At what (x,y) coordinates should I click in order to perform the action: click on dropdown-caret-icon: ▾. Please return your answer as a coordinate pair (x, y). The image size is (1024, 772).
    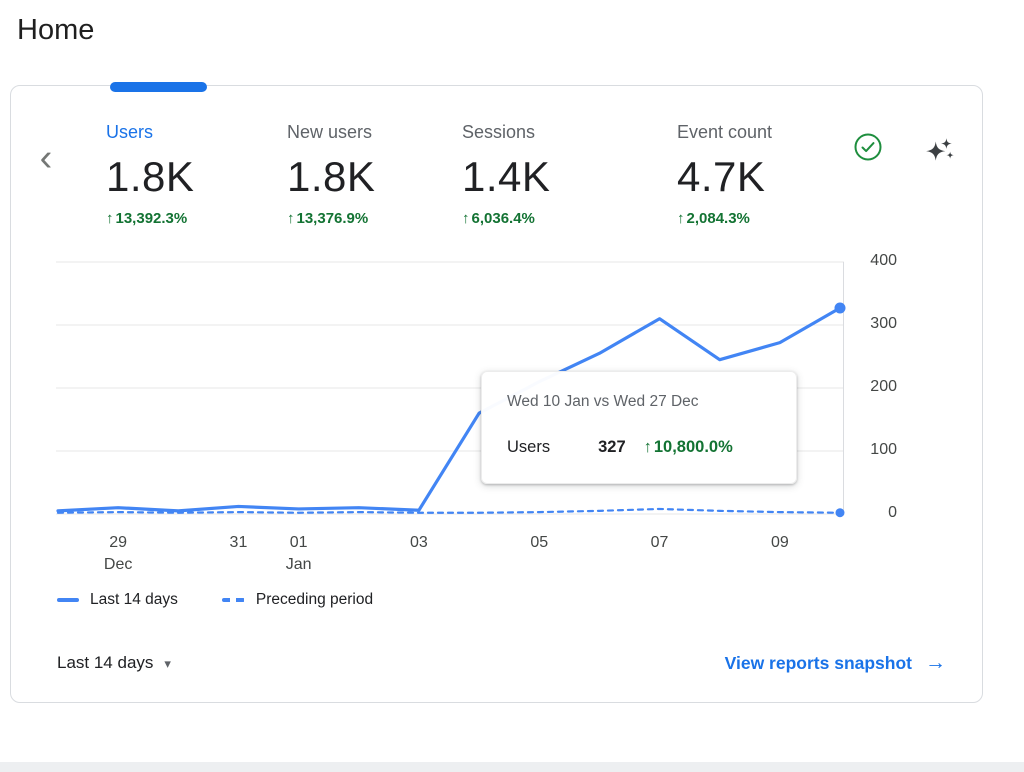
    Looking at the image, I should click on (167, 663).